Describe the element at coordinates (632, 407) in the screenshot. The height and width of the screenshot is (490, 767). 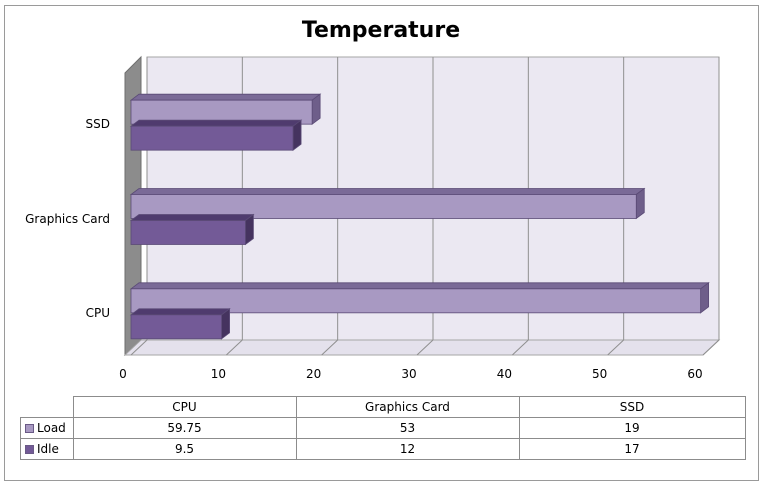
I see `data-table-header-ssd: SSD` at that location.